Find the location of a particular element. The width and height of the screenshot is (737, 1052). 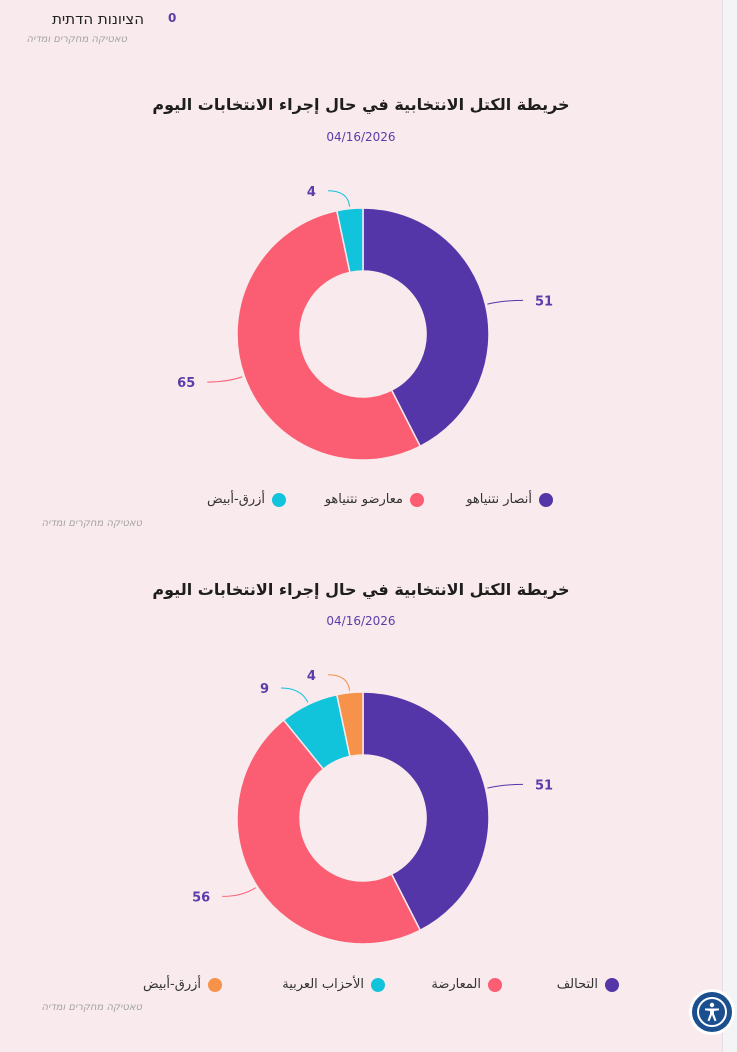

legend-item: أنصار نتنياهو is located at coordinates (509, 499).